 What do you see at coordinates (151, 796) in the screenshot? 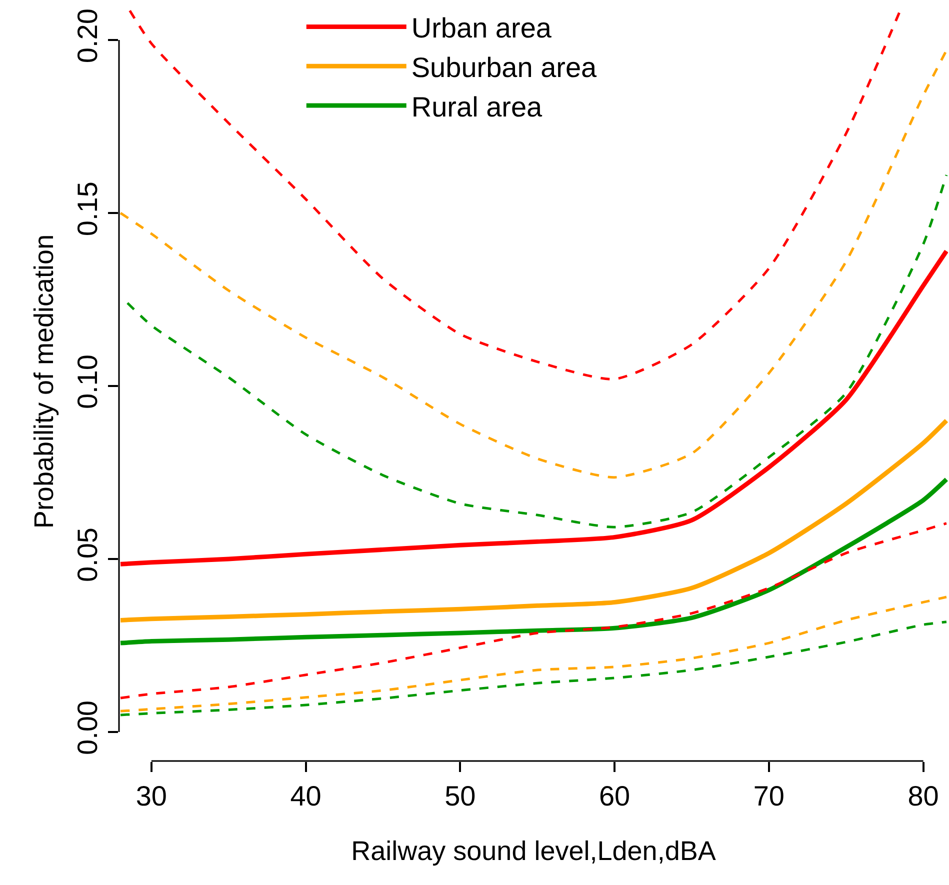
I see `x-tick-label: 30` at bounding box center [151, 796].